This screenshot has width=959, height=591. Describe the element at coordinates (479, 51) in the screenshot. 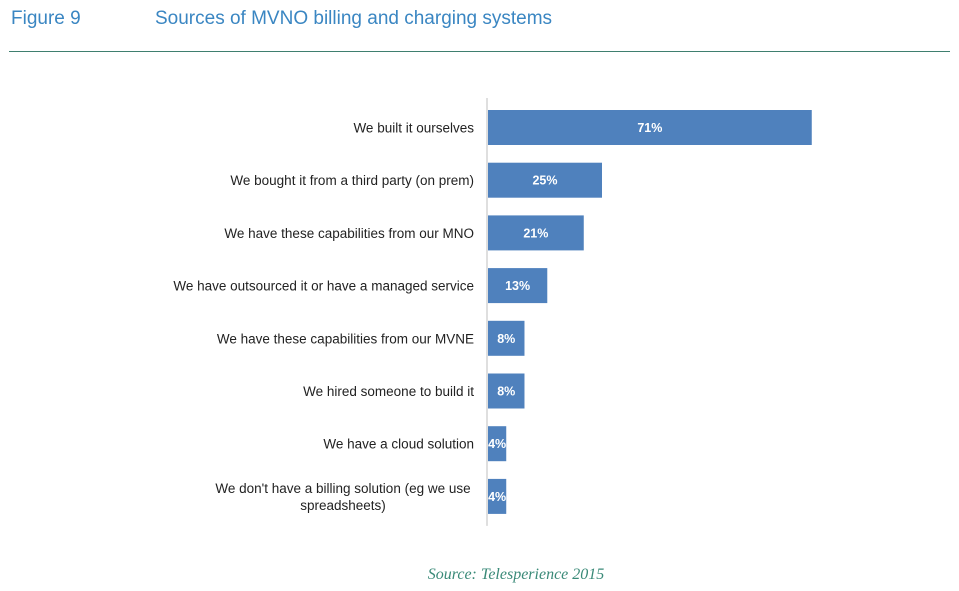

I see `header-divider` at that location.